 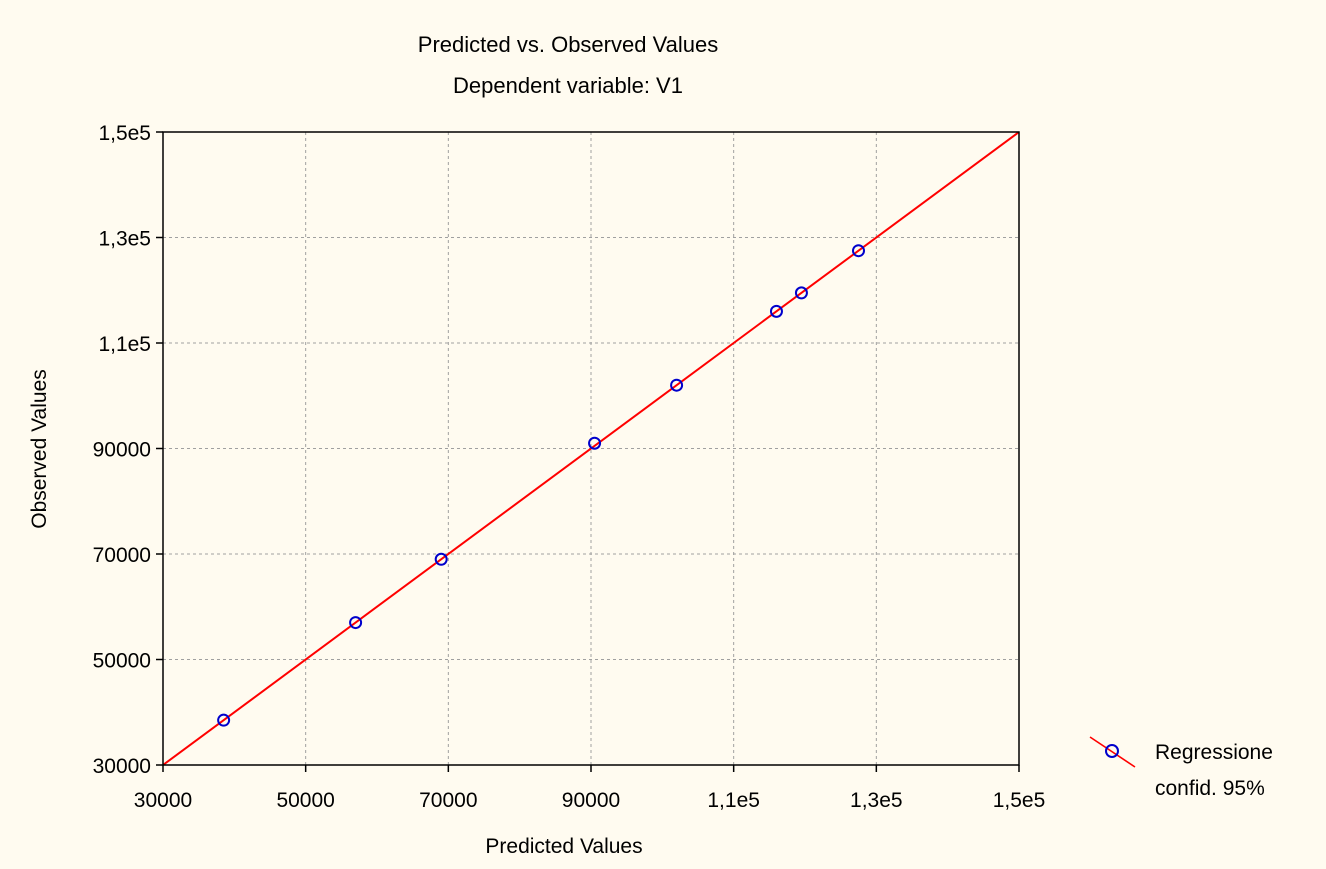 I want to click on y-tick-label: 1,3e5, so click(x=124, y=239).